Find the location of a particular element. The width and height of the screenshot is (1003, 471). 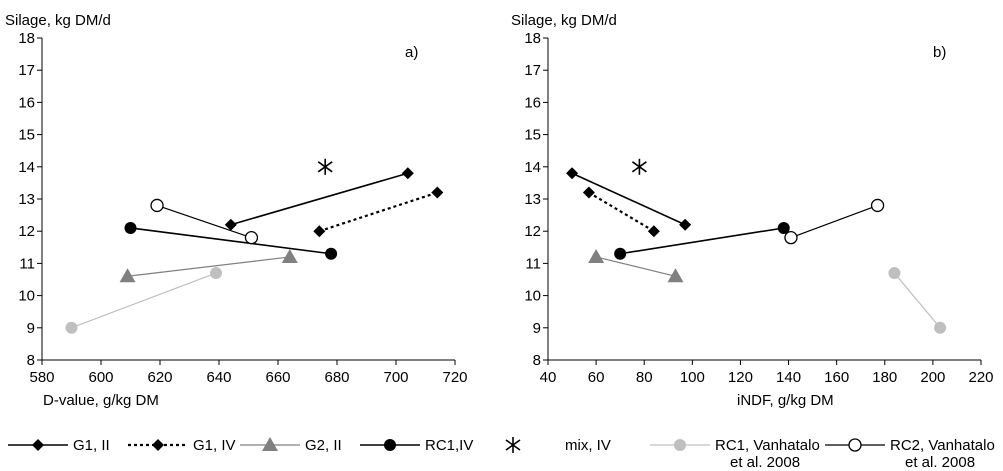

x-tick-label: 600 is located at coordinates (100, 377).